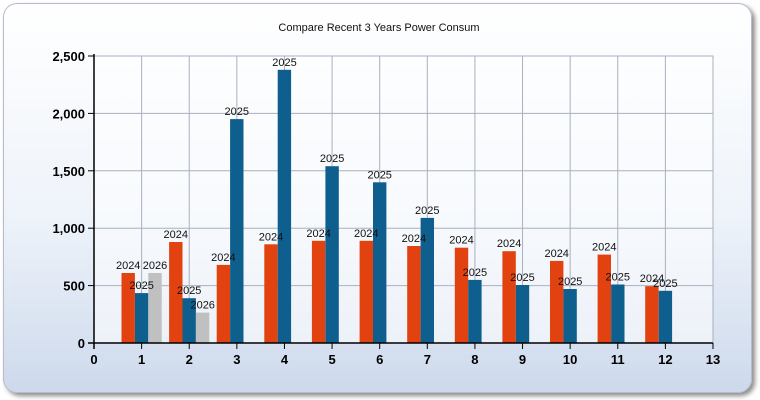 This screenshot has width=760, height=400. I want to click on x-tick-label: 3, so click(236, 359).